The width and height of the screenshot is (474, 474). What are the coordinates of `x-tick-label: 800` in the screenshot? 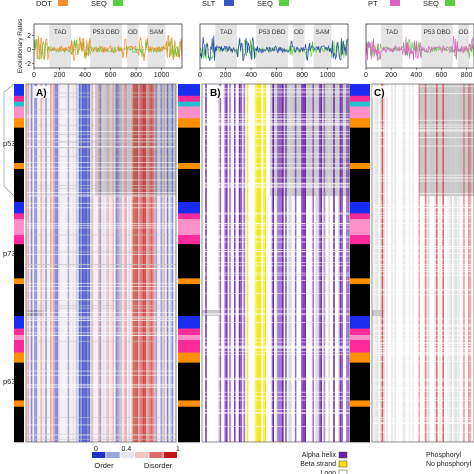 It's located at (302, 75).